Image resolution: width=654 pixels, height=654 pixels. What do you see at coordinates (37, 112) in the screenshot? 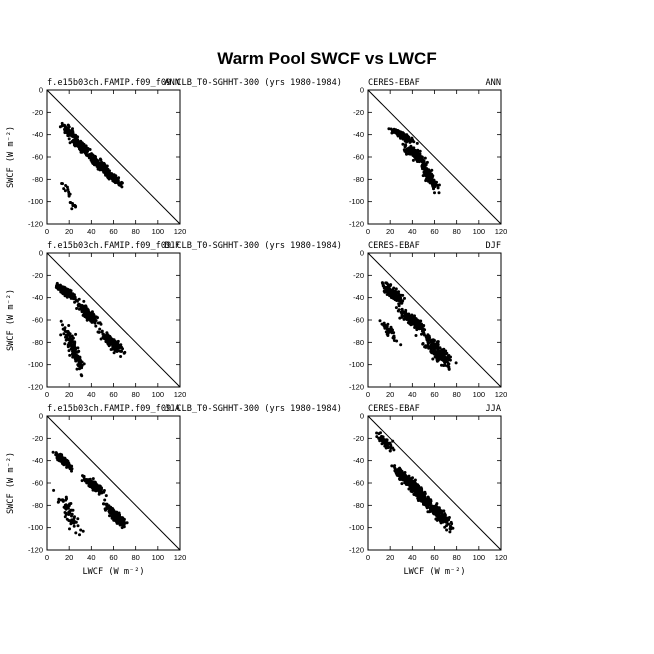
I see `y-tick-label: -20` at bounding box center [37, 112].